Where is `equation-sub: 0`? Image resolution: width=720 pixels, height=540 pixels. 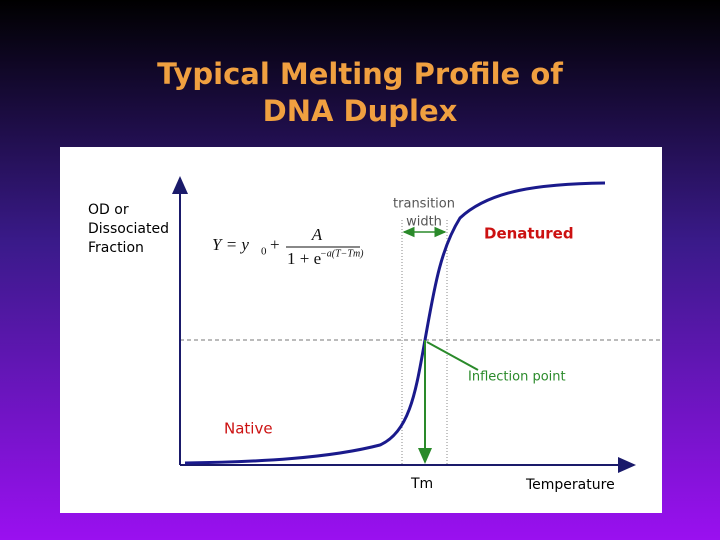
equation-sub: 0 is located at coordinates (264, 252).